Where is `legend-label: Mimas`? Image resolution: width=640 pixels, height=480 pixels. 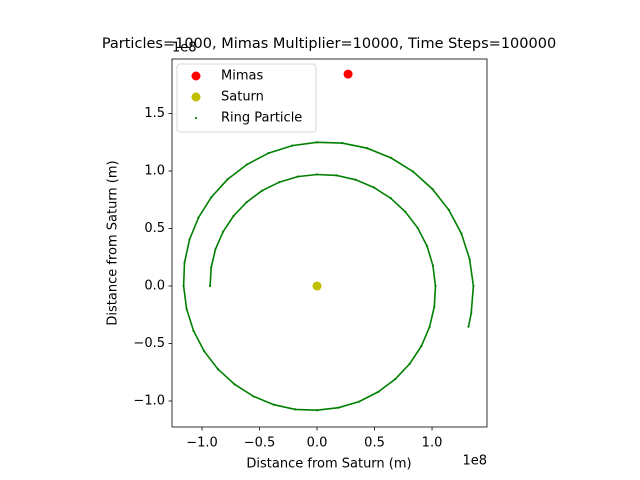
legend-label: Mimas is located at coordinates (242, 76).